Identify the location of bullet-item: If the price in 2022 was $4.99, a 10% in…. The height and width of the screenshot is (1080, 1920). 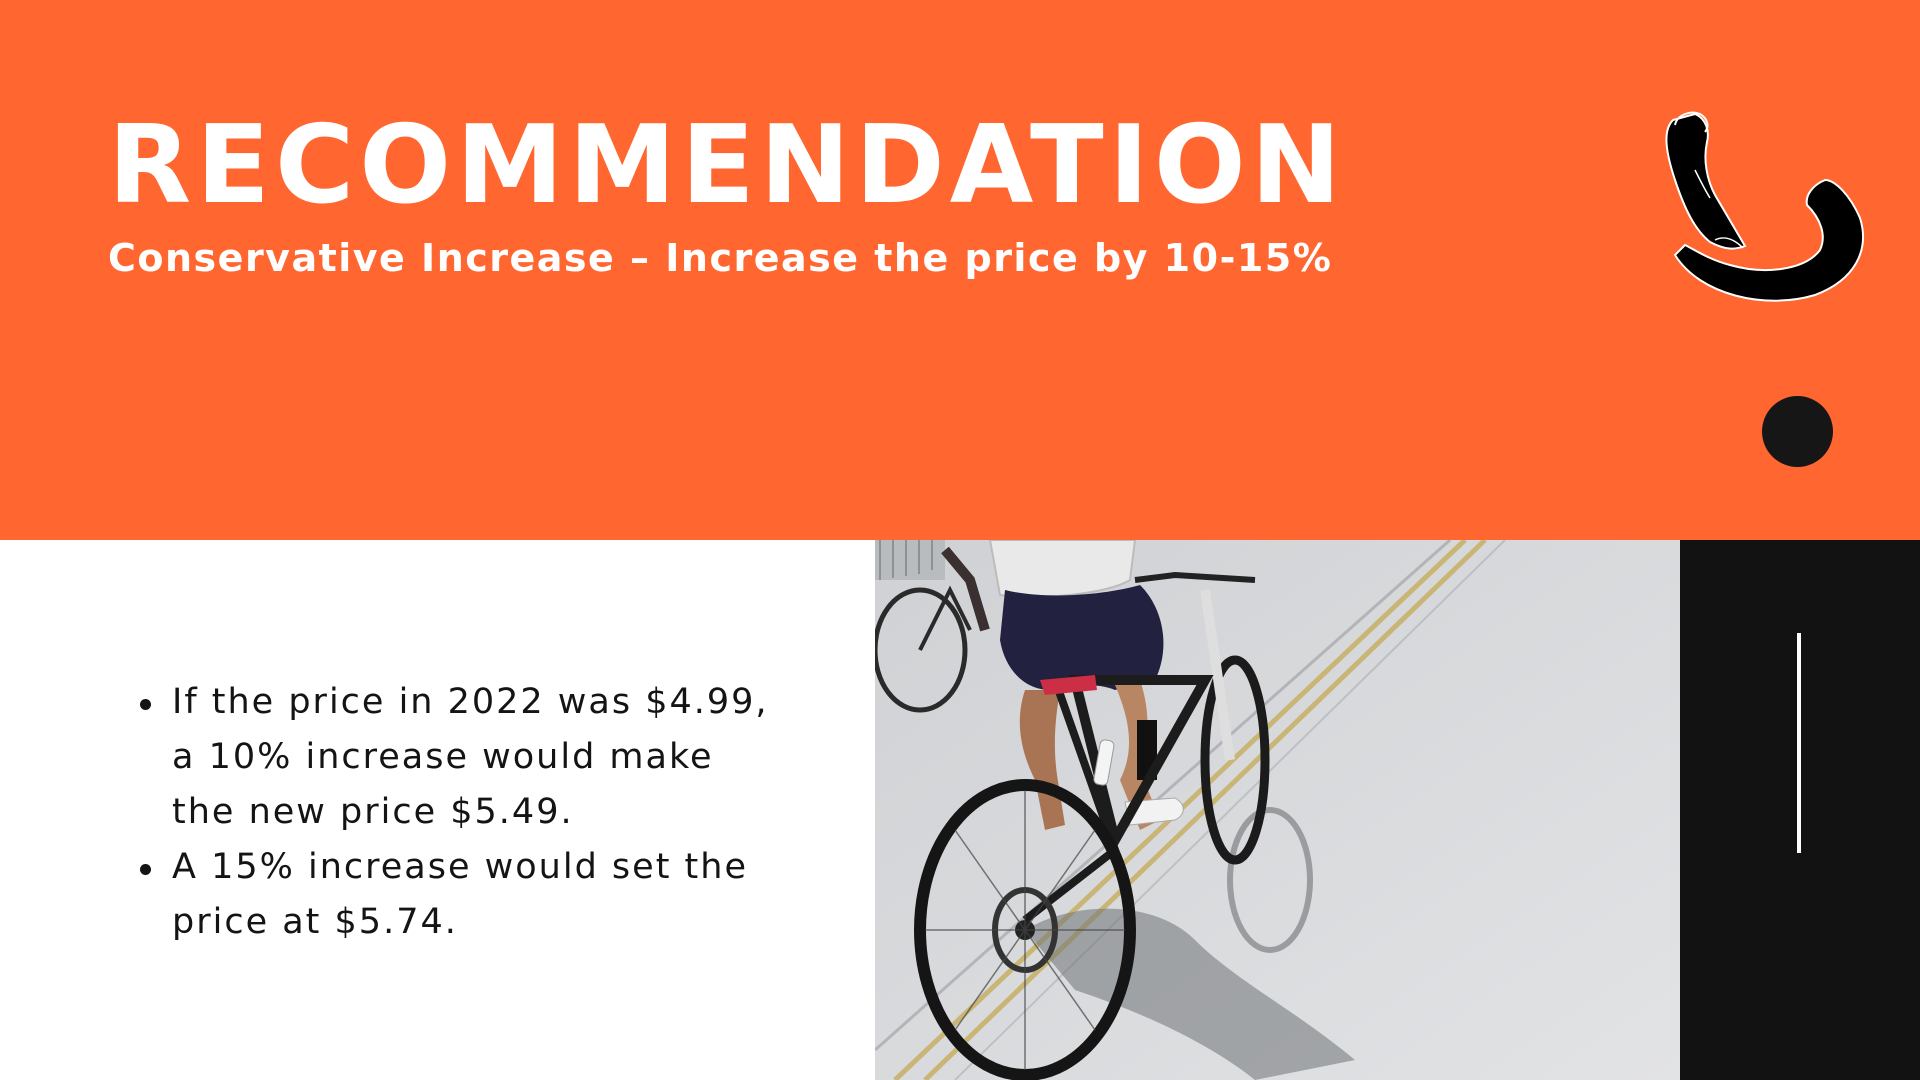
(450, 757).